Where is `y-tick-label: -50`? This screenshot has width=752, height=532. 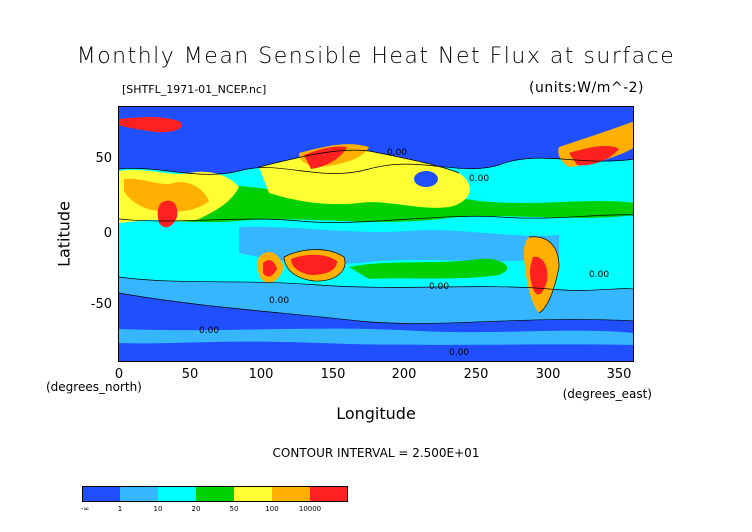 y-tick-label: -50 is located at coordinates (101, 304).